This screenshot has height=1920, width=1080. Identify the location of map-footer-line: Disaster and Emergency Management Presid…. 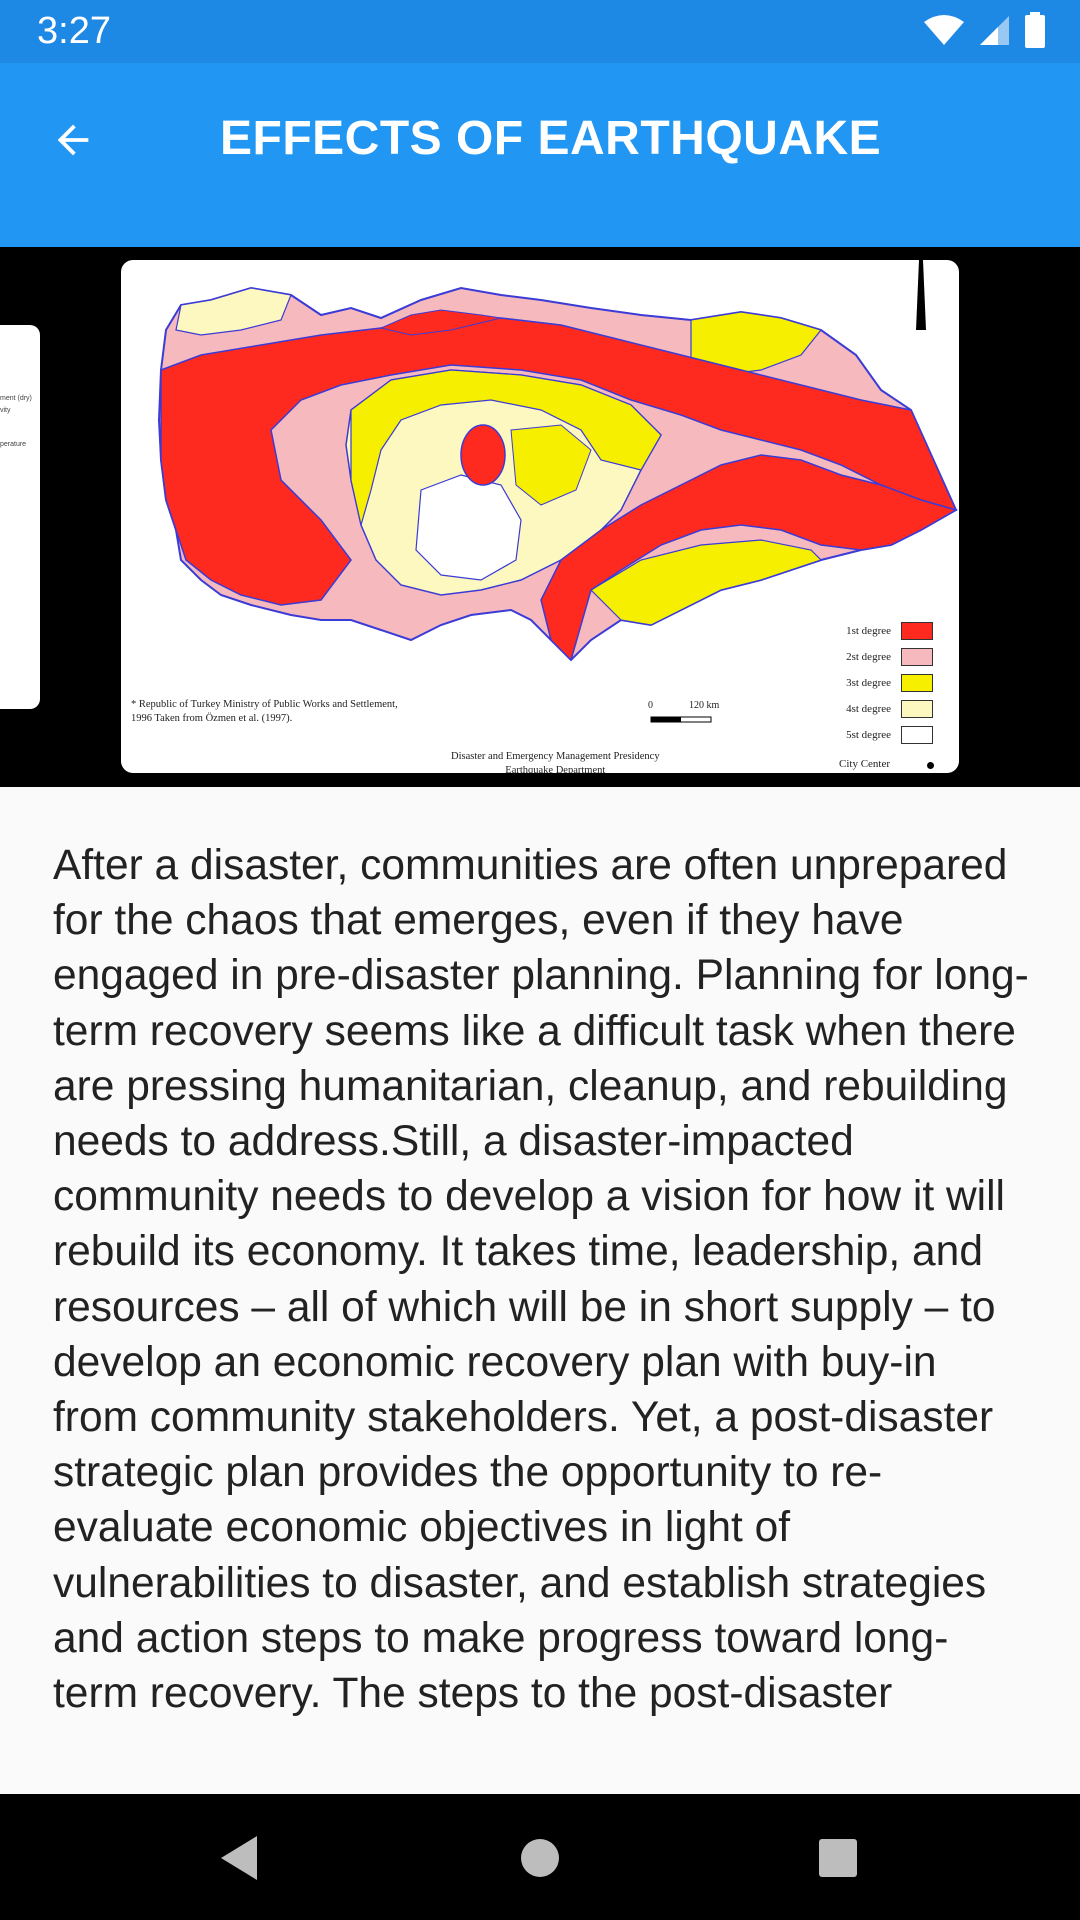
(555, 756).